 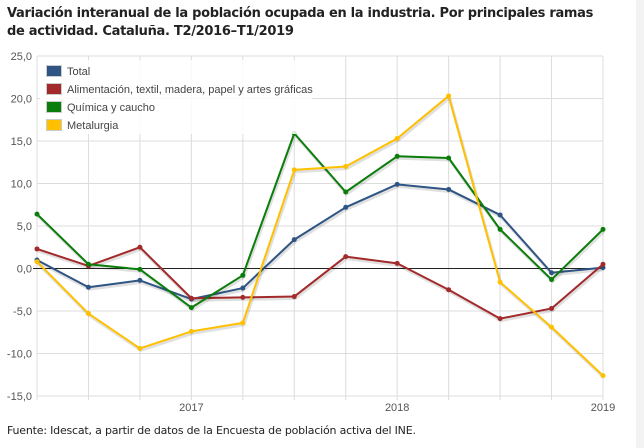 I want to click on y-axis-ticks: 25,0 20,0 15,0 10,0 5,0 0,0 -5,0 -10,0 -15,0, so click(x=19, y=227).